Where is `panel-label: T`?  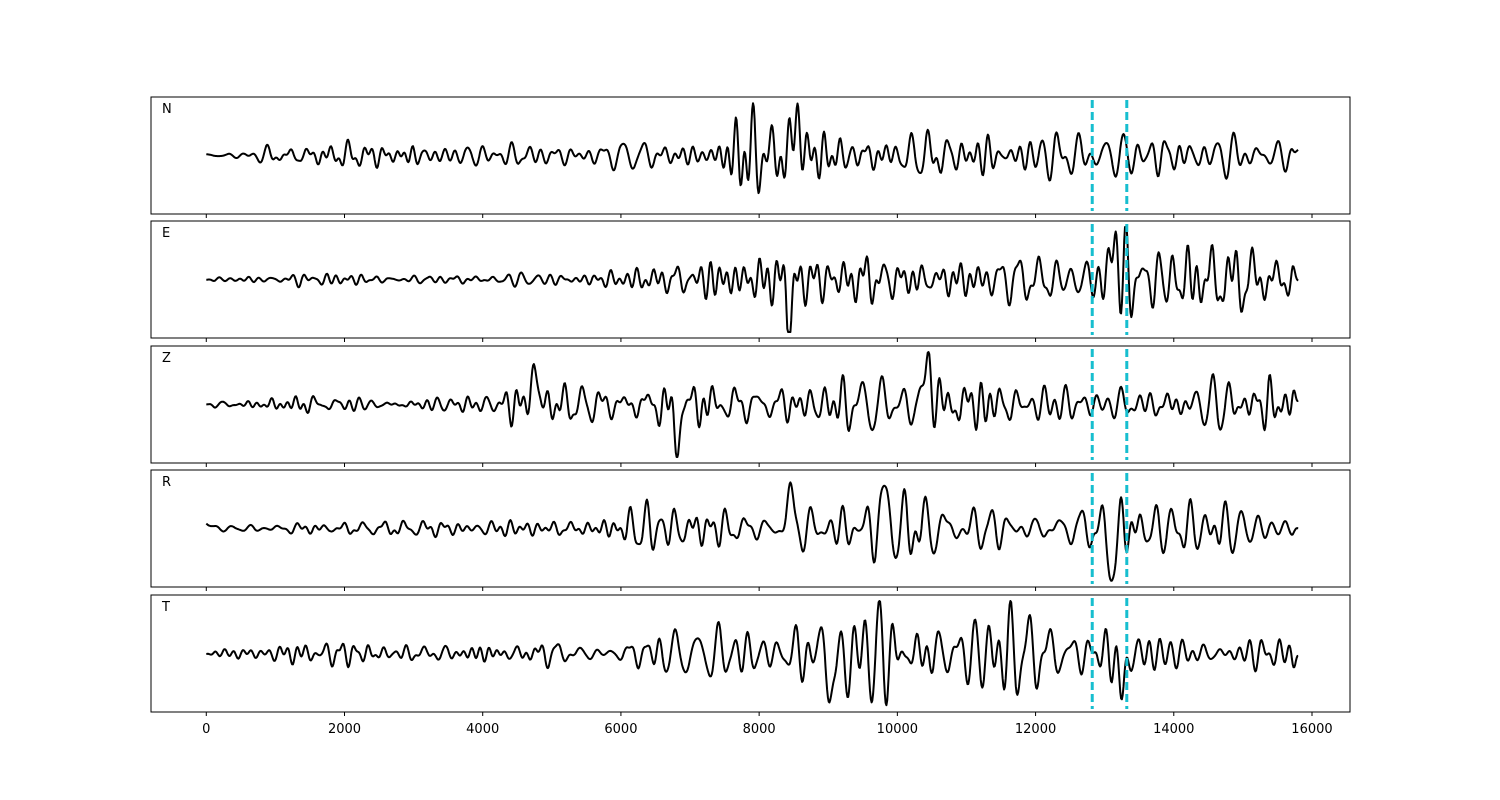
panel-label: T is located at coordinates (165, 607).